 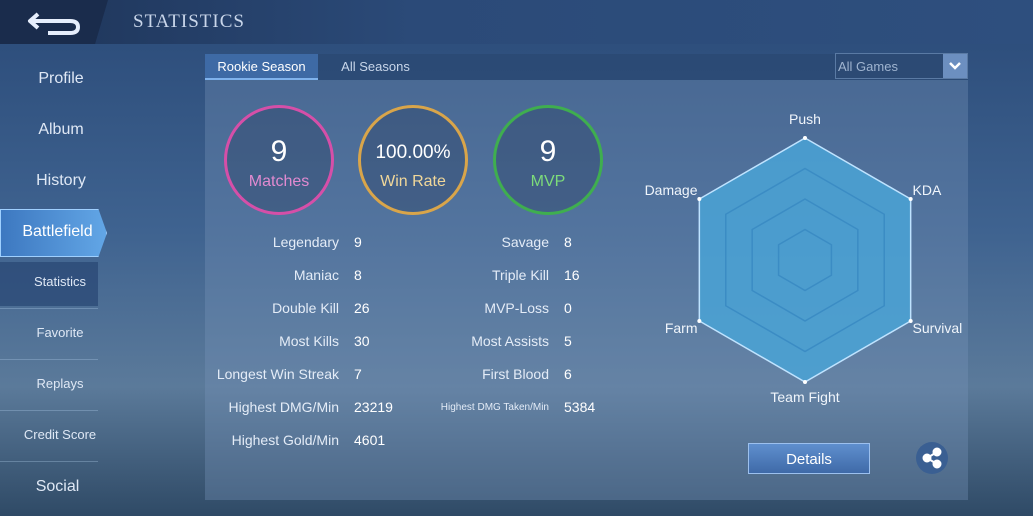 I want to click on dropdown-label: All Games, so click(x=868, y=66).